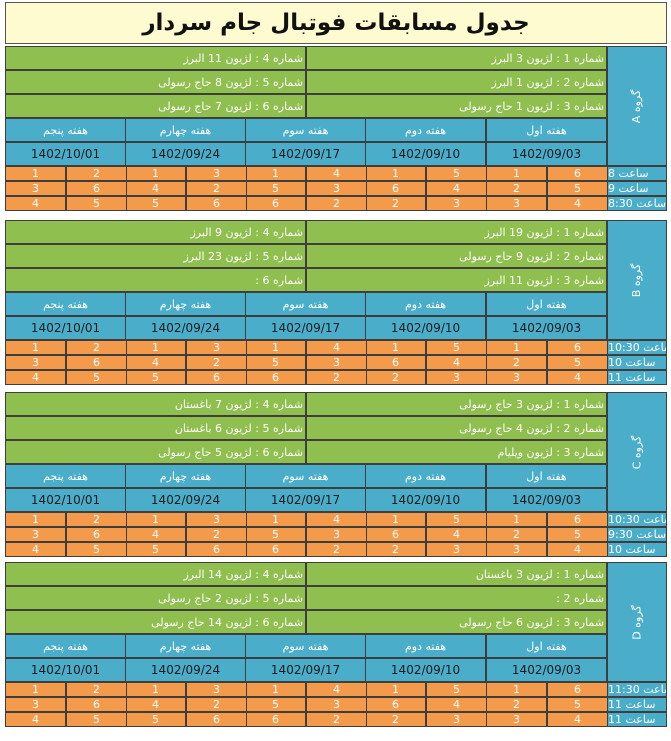  I want to click on match-time: ساعت 10:30, so click(637, 347).